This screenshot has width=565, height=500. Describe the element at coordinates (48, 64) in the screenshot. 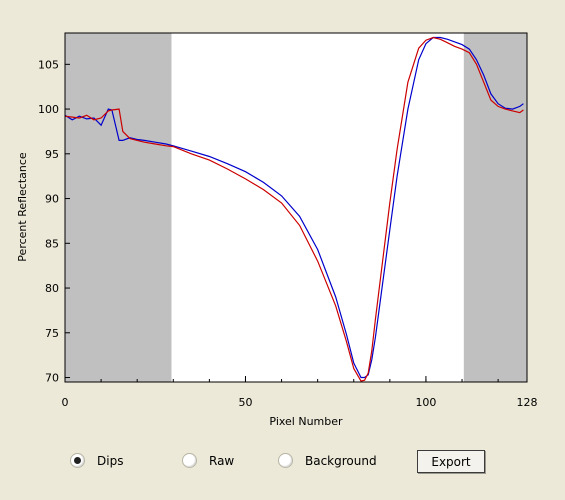

I see `y-tick-label: 105` at that location.